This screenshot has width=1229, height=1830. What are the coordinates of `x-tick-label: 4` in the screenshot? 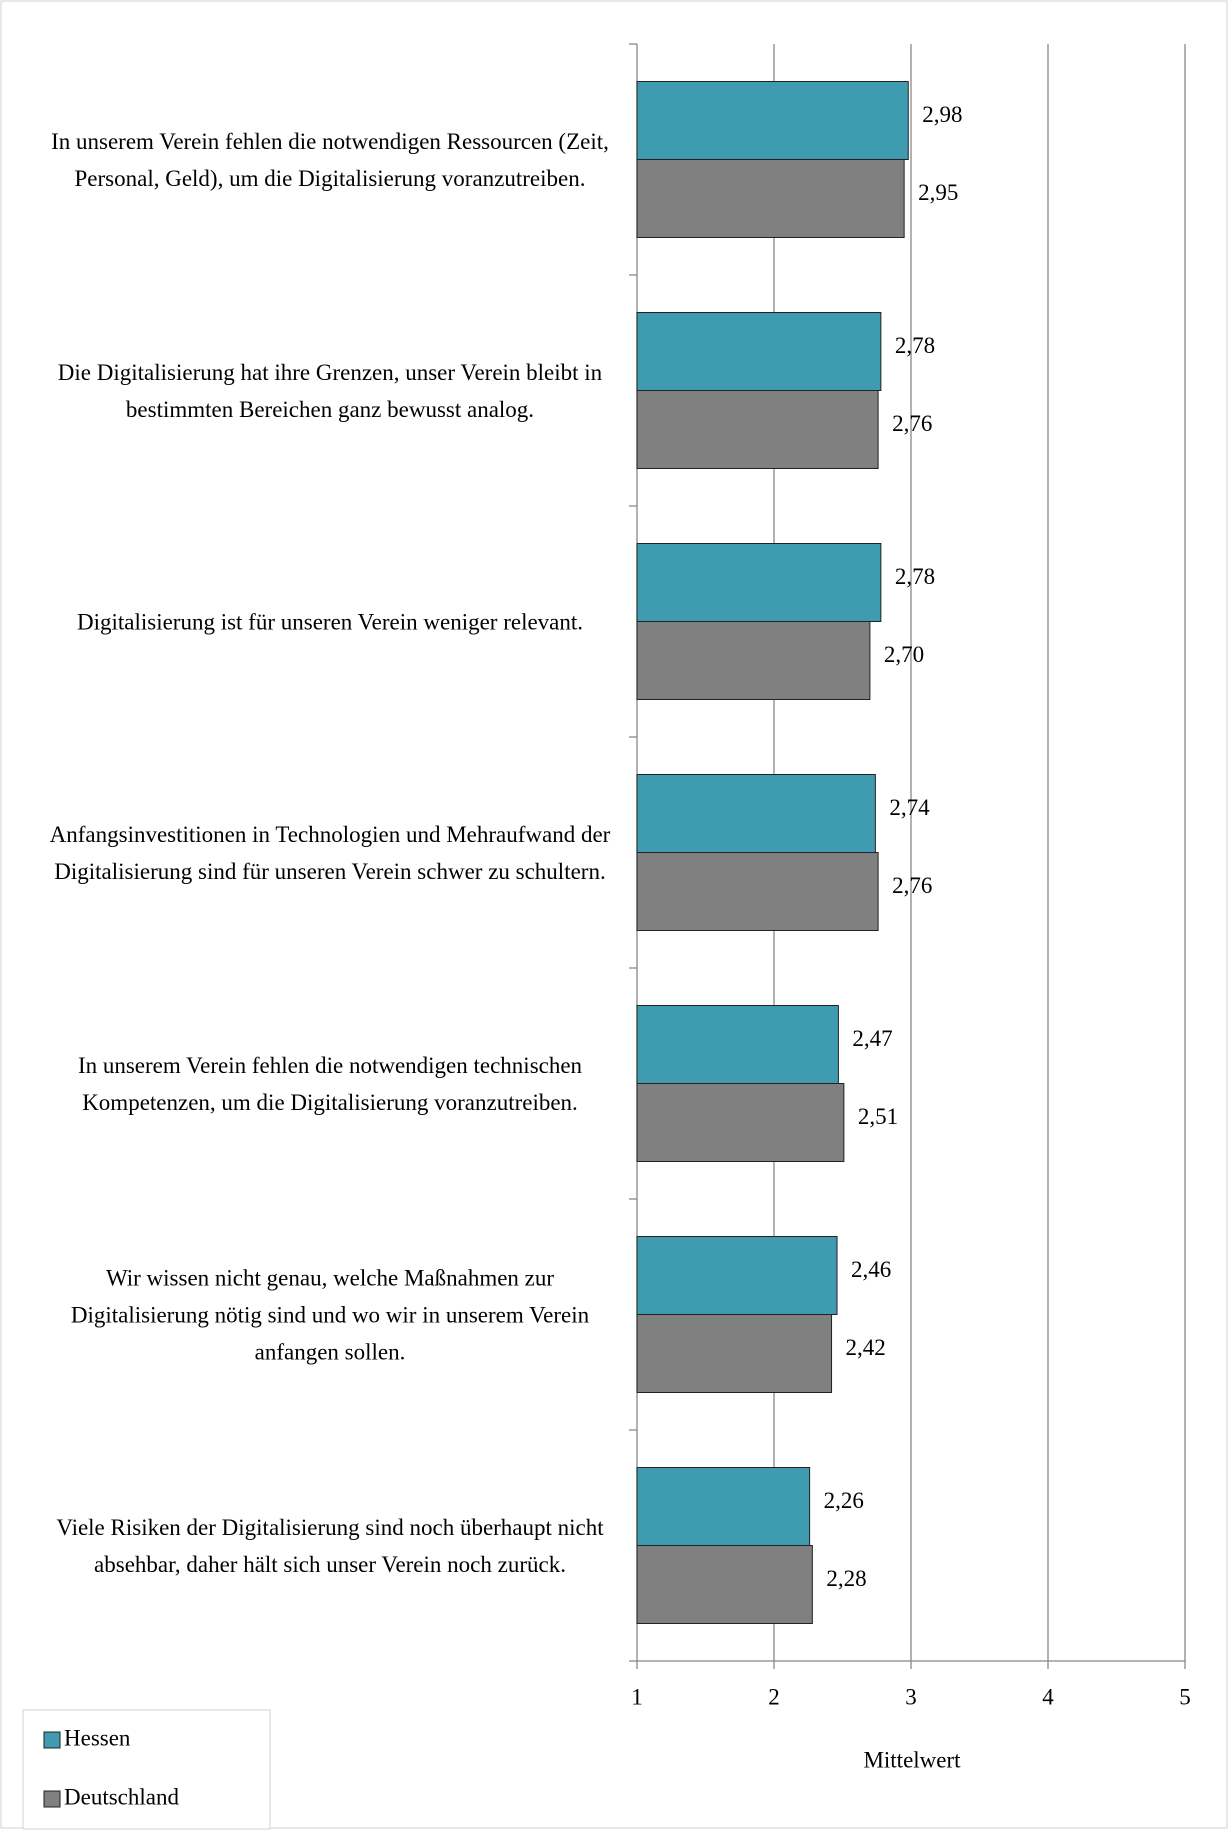 It's located at (1048, 1696).